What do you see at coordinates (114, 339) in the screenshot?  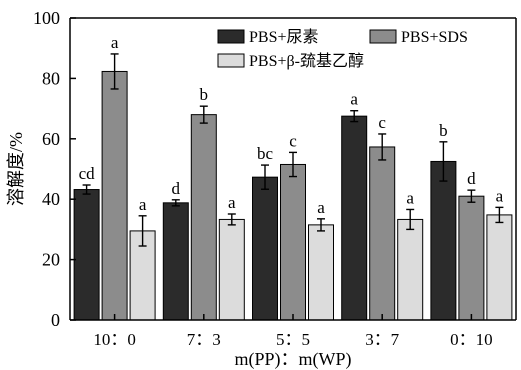 I see `x-tick-label: 10：0` at bounding box center [114, 339].